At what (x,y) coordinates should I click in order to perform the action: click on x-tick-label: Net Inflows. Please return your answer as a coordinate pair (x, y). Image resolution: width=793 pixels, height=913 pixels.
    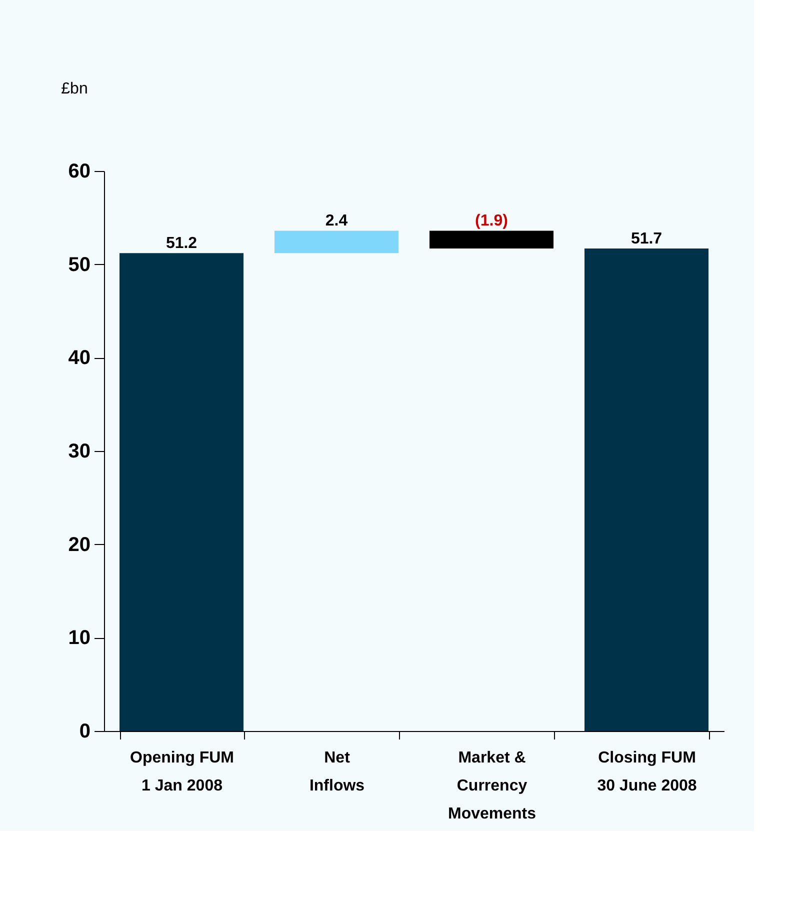
    Looking at the image, I should click on (337, 772).